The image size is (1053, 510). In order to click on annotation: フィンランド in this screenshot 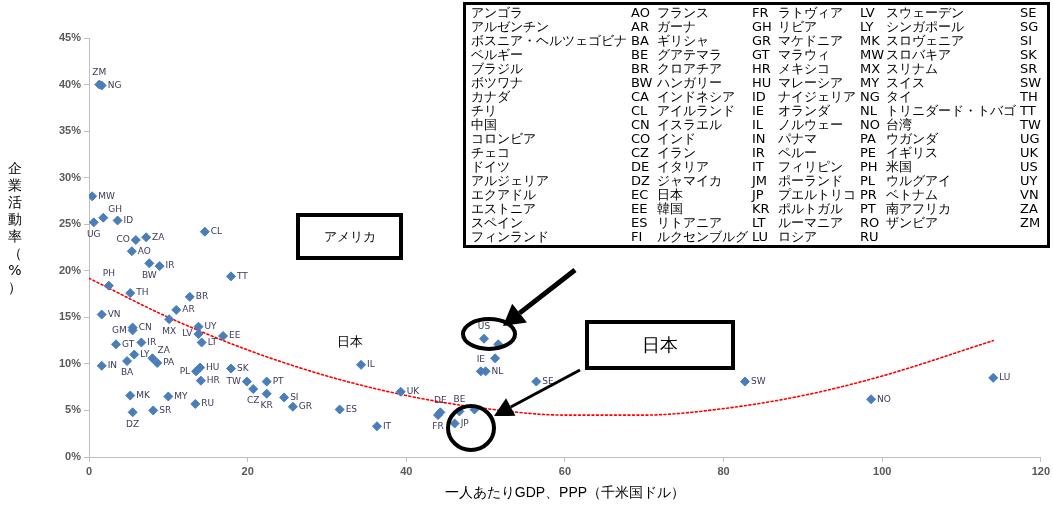, I will do `click(510, 236)`.